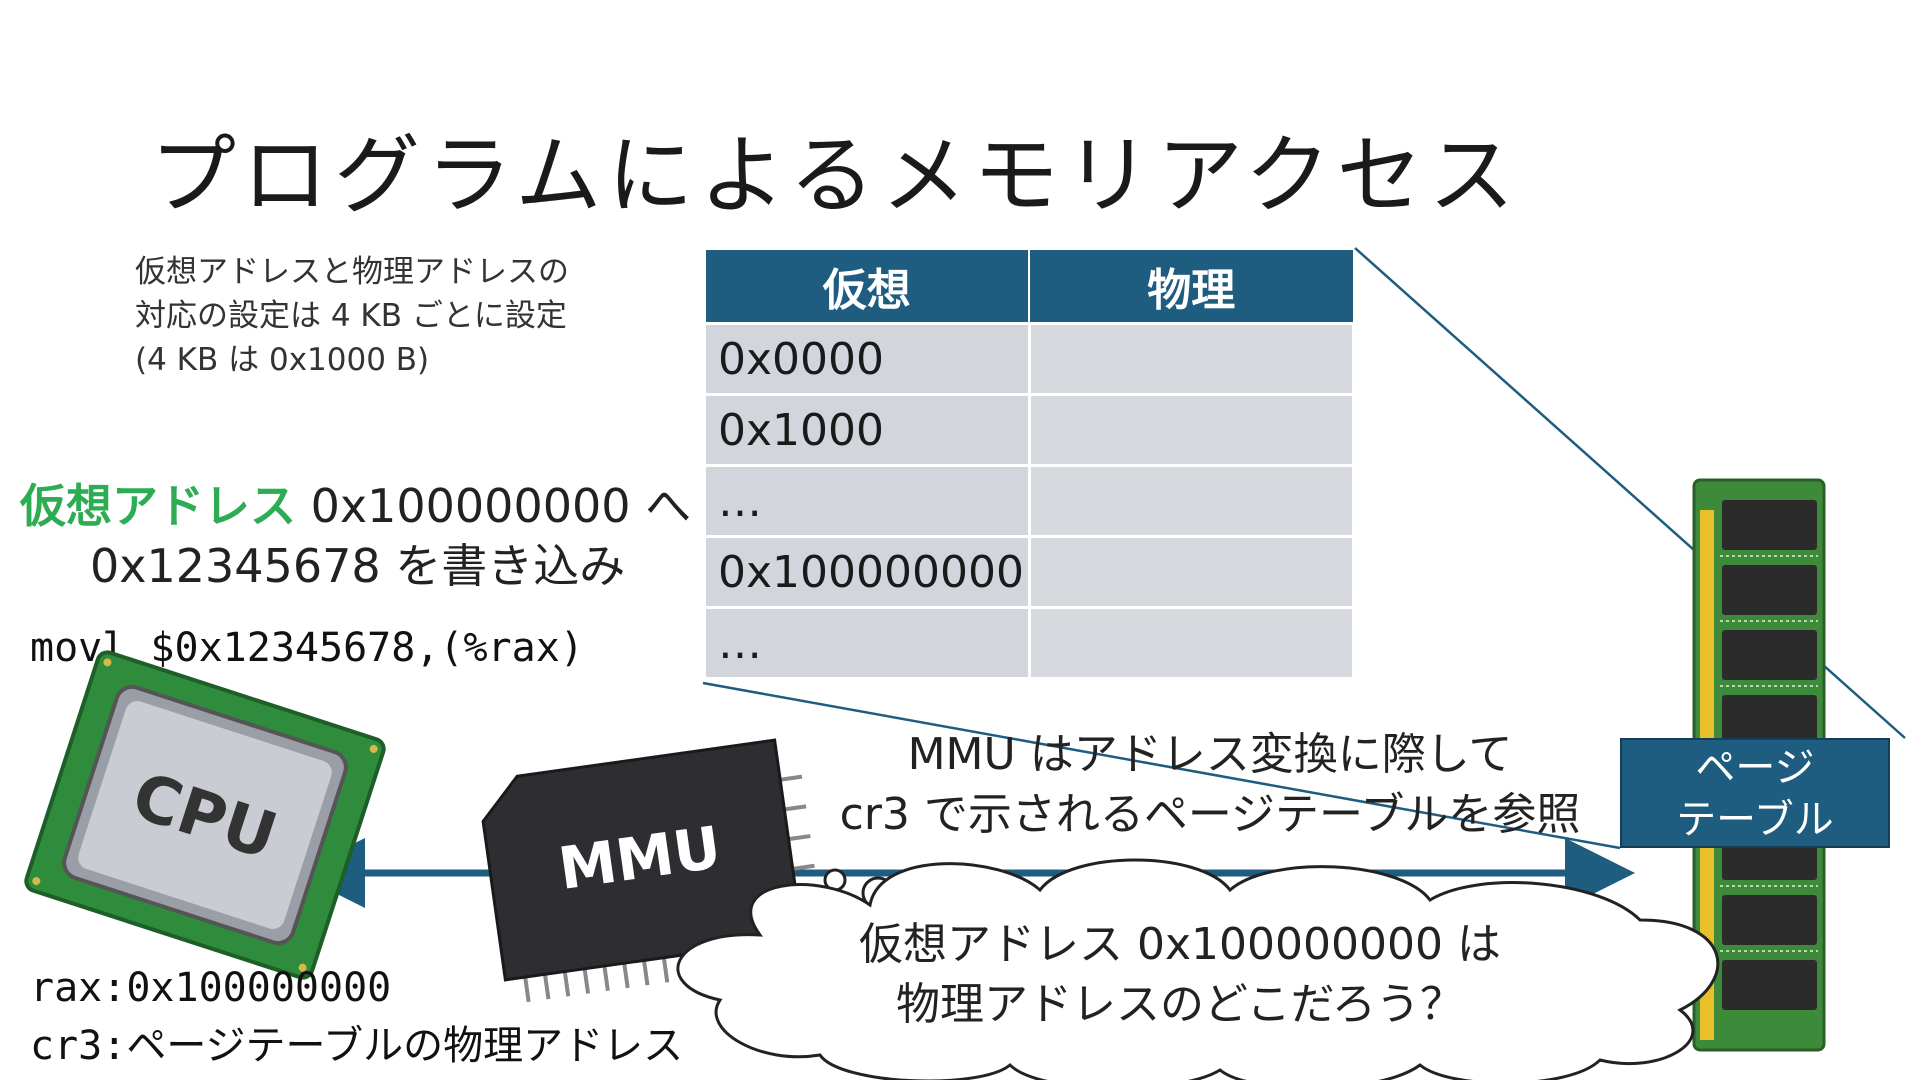 The height and width of the screenshot is (1080, 1920). Describe the element at coordinates (1180, 975) in the screenshot. I see `thought-bubble-text: 仮想アドレス 0x100000000 は 物理アドレスのどこだろう？` at that location.